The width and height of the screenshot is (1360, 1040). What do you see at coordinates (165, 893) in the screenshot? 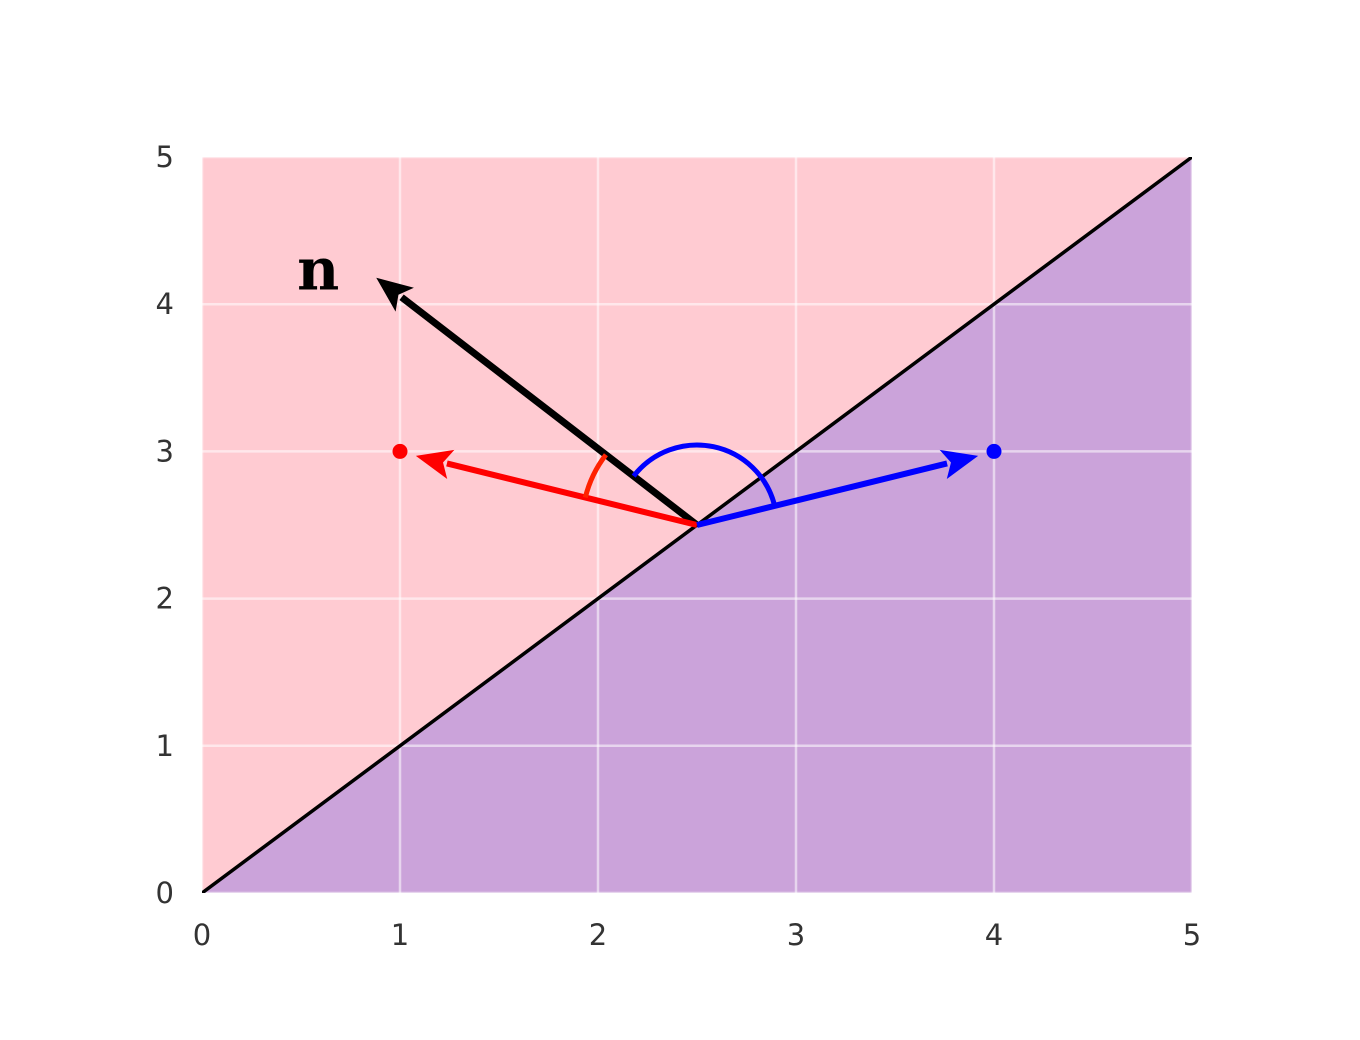
I see `y-tick-label: 0` at bounding box center [165, 893].